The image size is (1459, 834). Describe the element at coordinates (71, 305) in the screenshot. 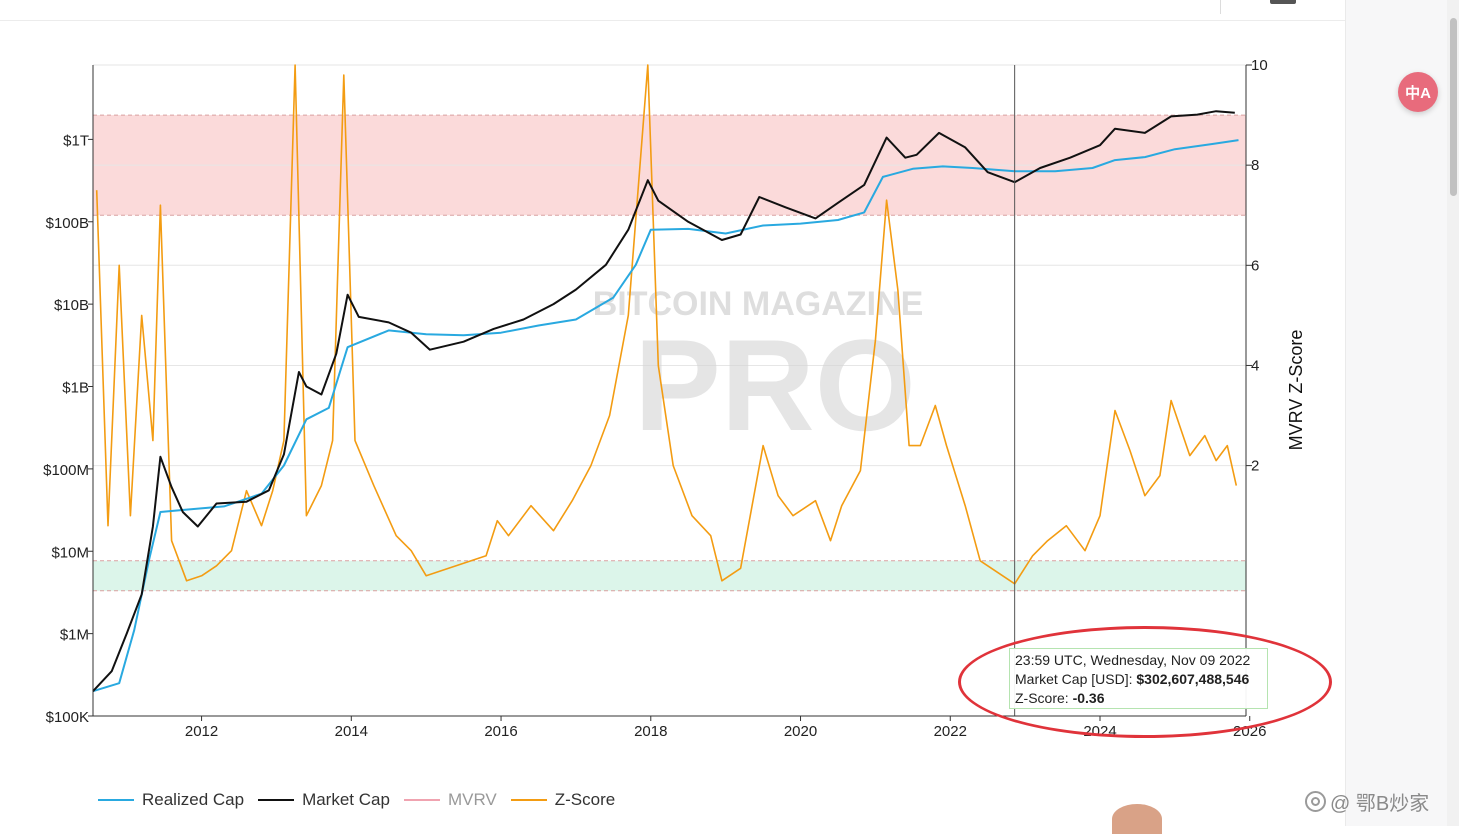

I see `y-left-tick-label: $10B` at that location.